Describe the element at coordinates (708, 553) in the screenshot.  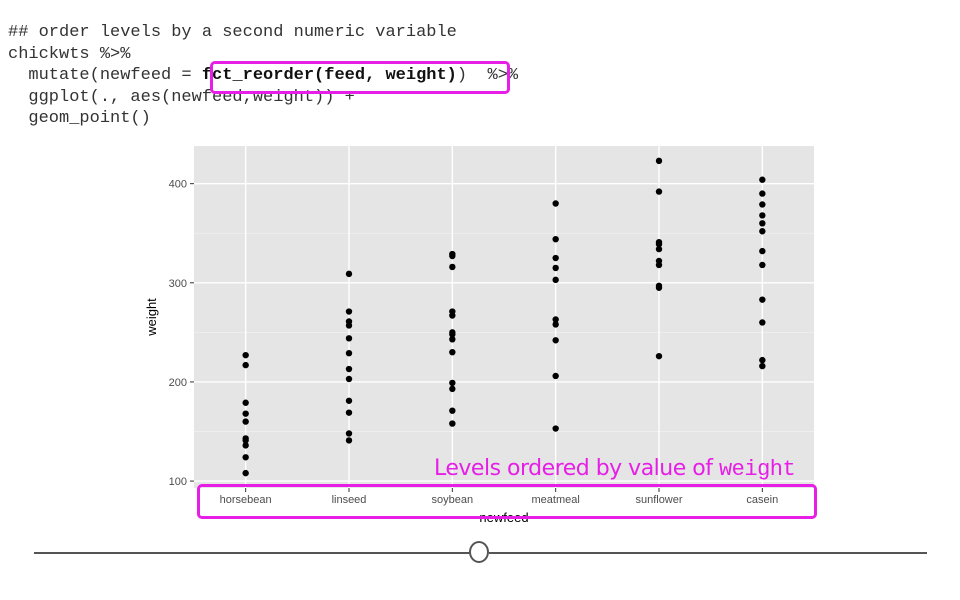
I see `slider-track-right` at that location.